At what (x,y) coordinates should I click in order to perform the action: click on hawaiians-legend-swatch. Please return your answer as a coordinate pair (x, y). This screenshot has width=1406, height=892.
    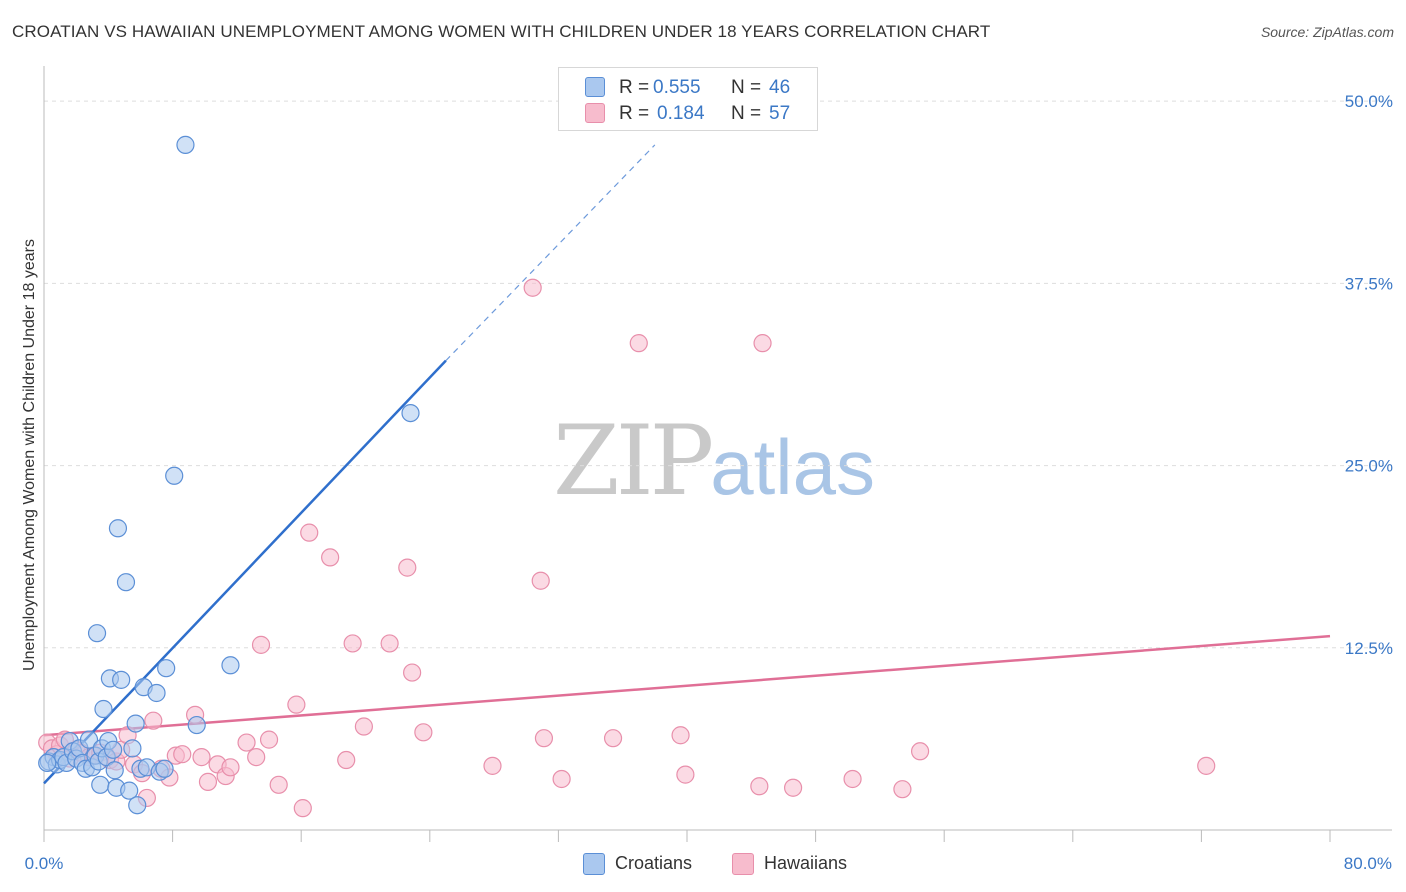
    Looking at the image, I should click on (743, 864).